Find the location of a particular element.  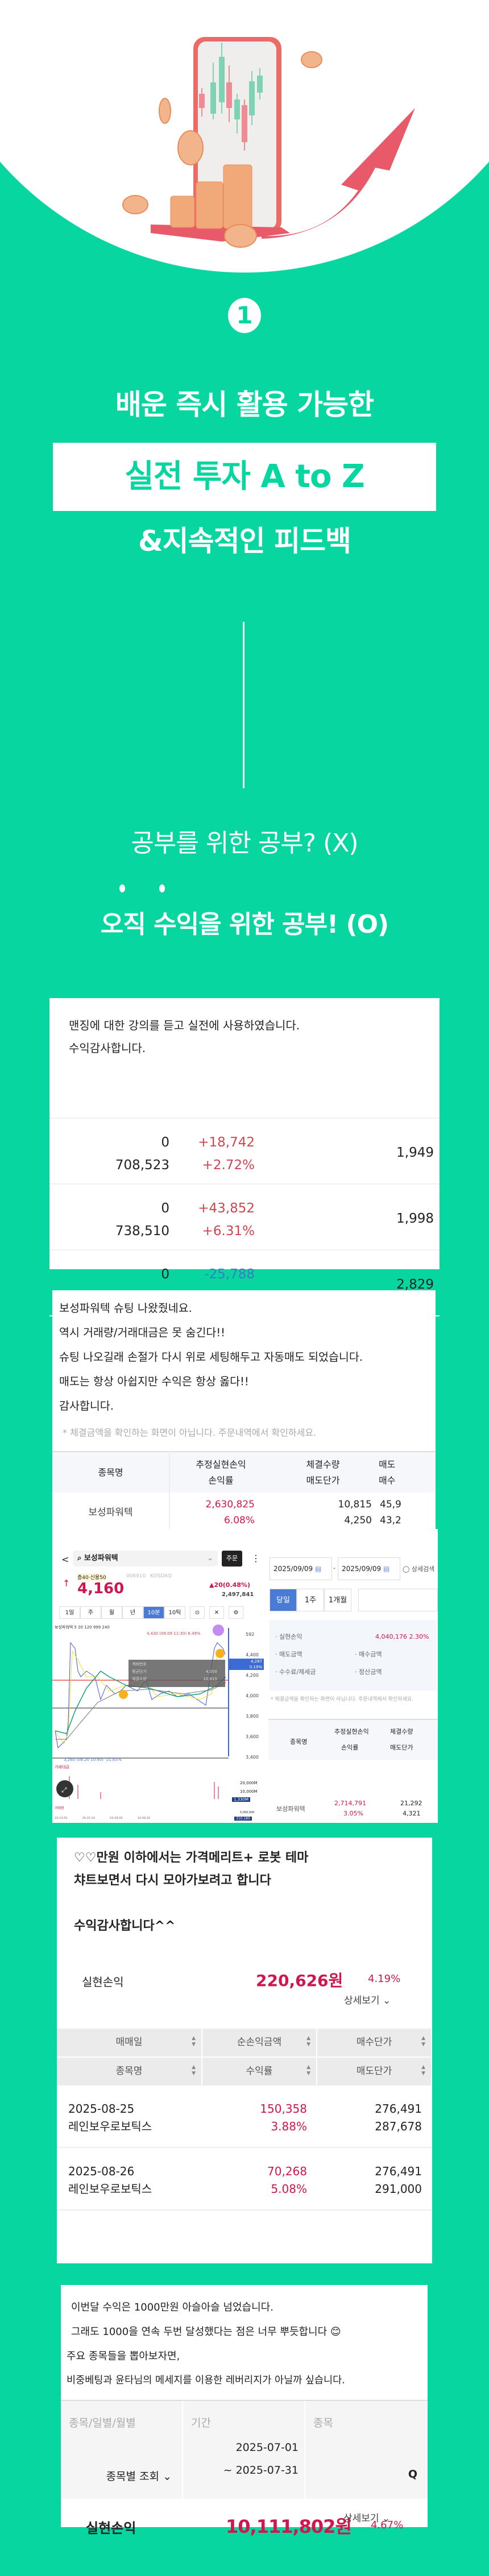

column-header: 매매일 ▲ ▼ is located at coordinates (129, 2043).